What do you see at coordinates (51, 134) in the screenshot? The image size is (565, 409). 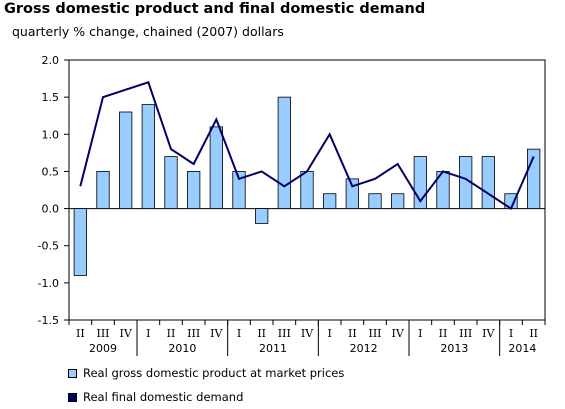 I see `y-tick-label-5: 1.0` at bounding box center [51, 134].